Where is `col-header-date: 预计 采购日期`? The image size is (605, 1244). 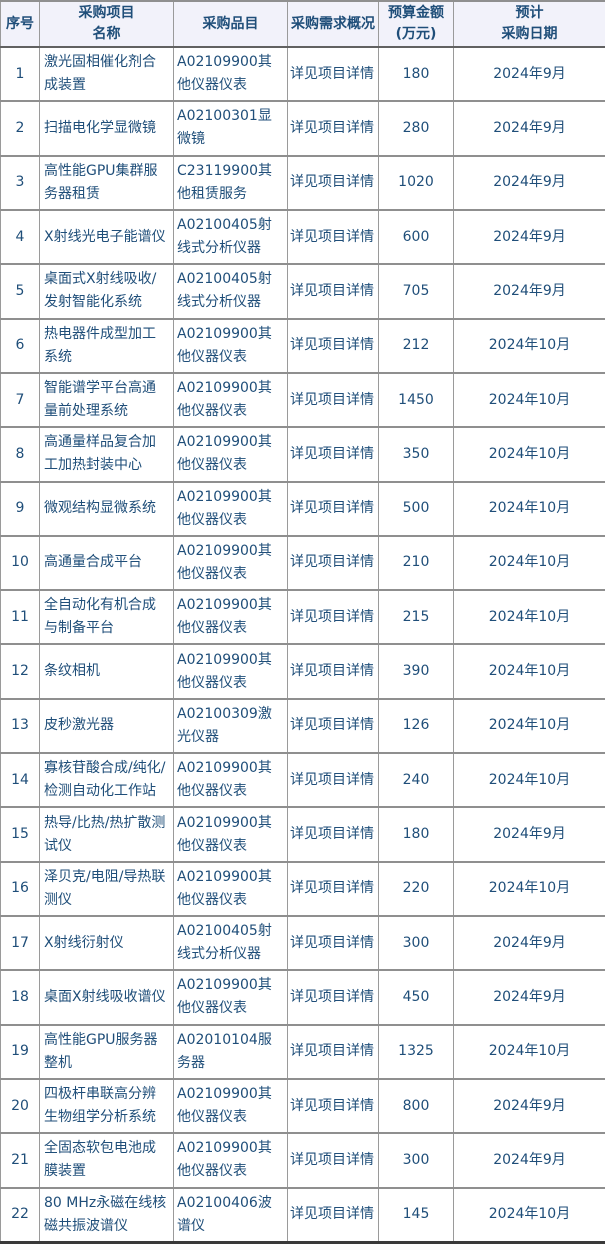 col-header-date: 预计 采购日期 is located at coordinates (529, 24).